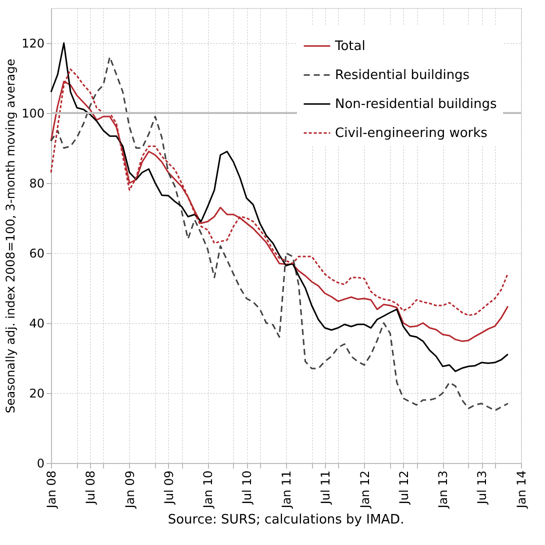 Image resolution: width=545 pixels, height=545 pixels. I want to click on y-tick-label: 120, so click(33, 43).